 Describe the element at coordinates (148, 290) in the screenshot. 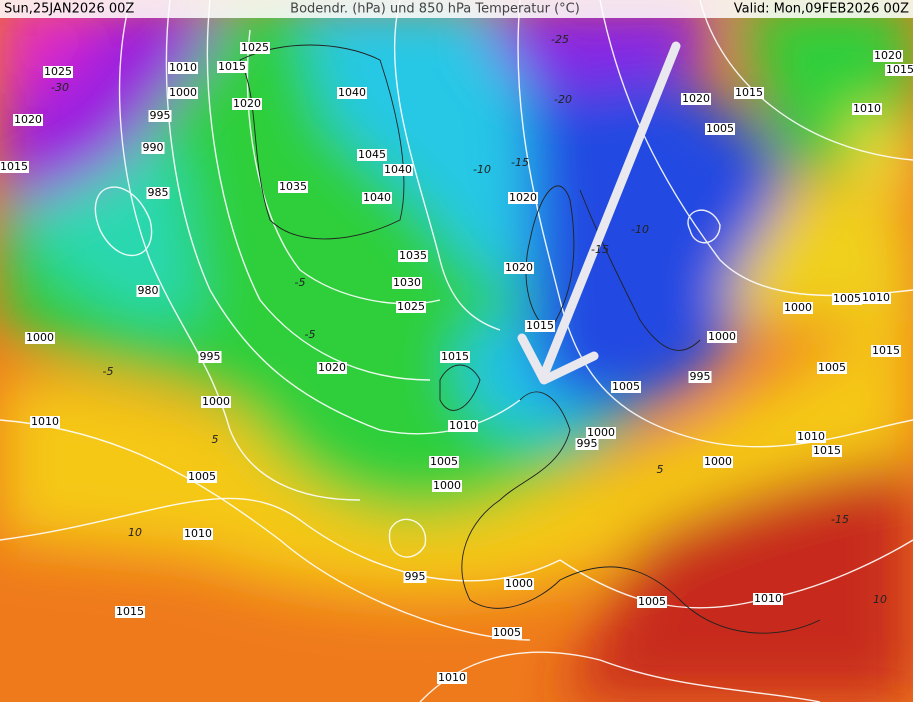

I see `pressure-label: 980` at that location.